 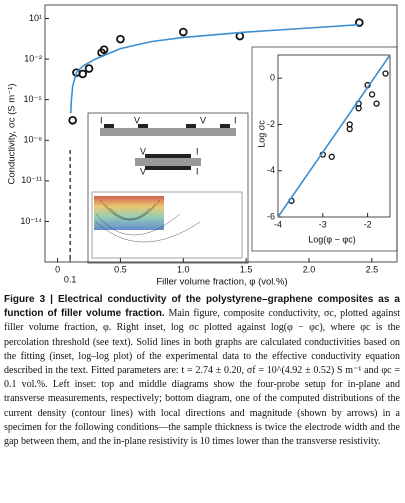 What do you see at coordinates (33, 99) in the screenshot?
I see `y-tick-label: 10⁻⁵` at bounding box center [33, 99].